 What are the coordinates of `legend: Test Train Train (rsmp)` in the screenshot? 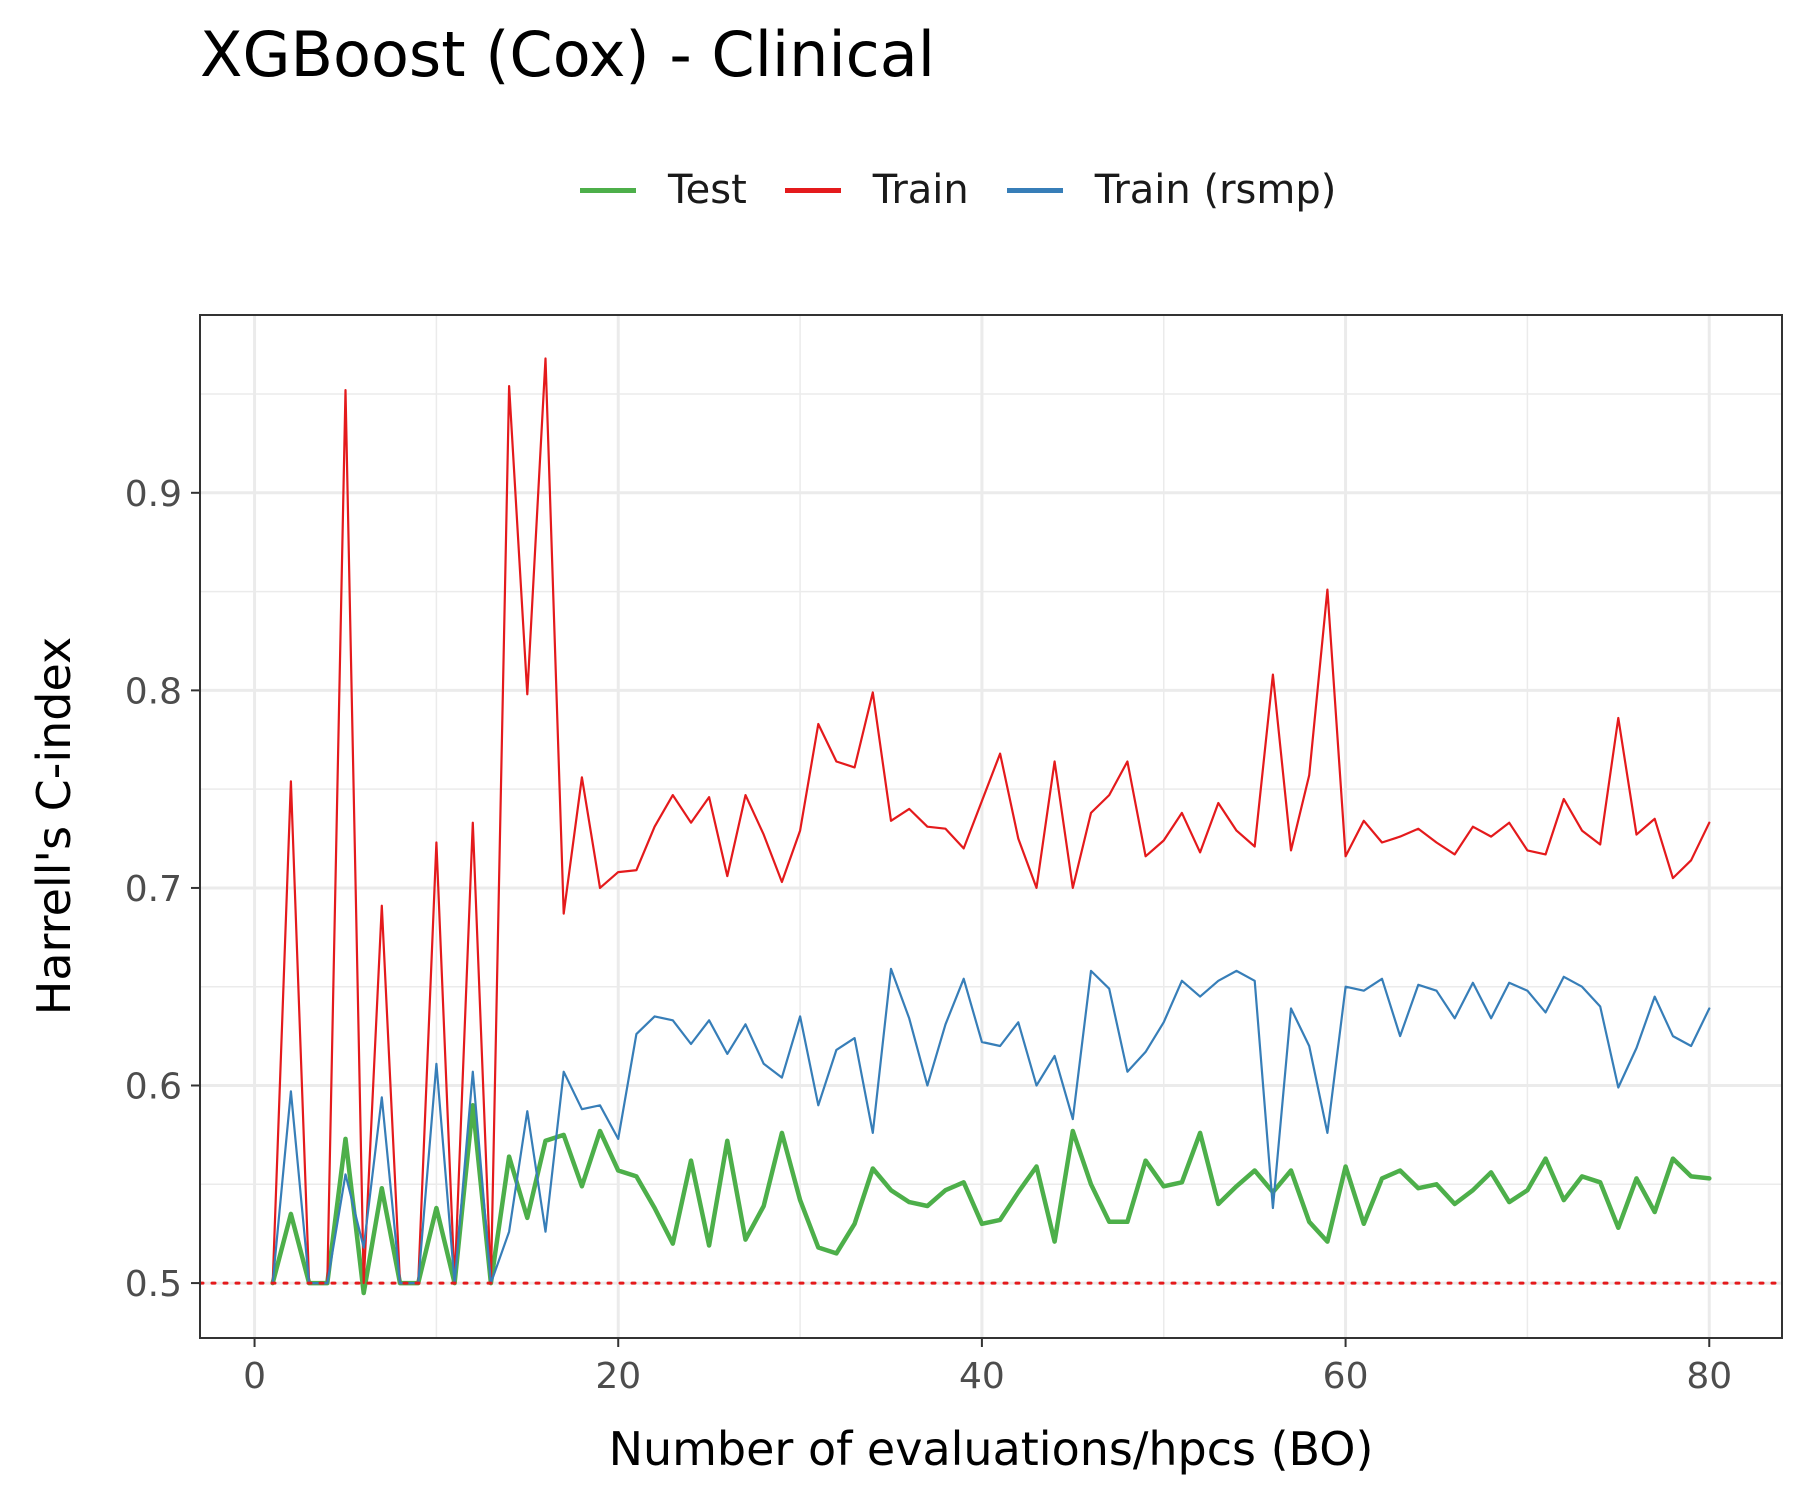 It's located at (977, 190).